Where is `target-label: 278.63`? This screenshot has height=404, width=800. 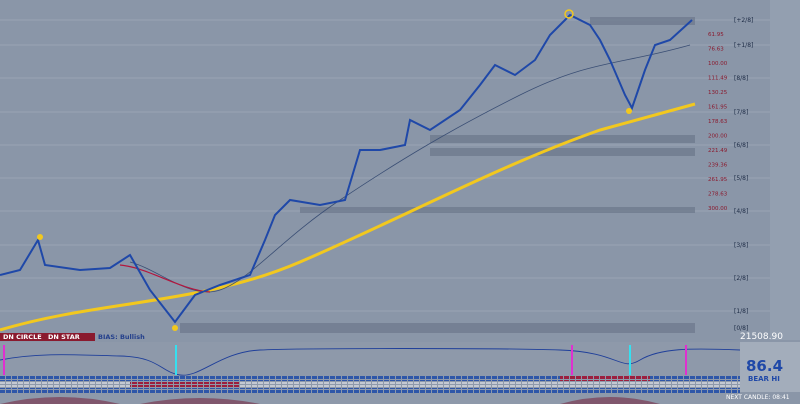
target-label: 278.63 is located at coordinates (718, 195).